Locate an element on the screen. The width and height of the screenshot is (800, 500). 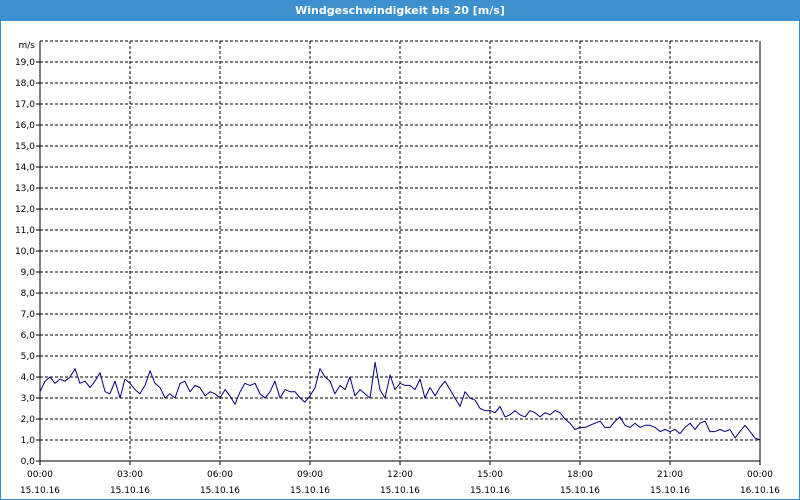
y-tick-label: 19,0 is located at coordinates (25, 63).